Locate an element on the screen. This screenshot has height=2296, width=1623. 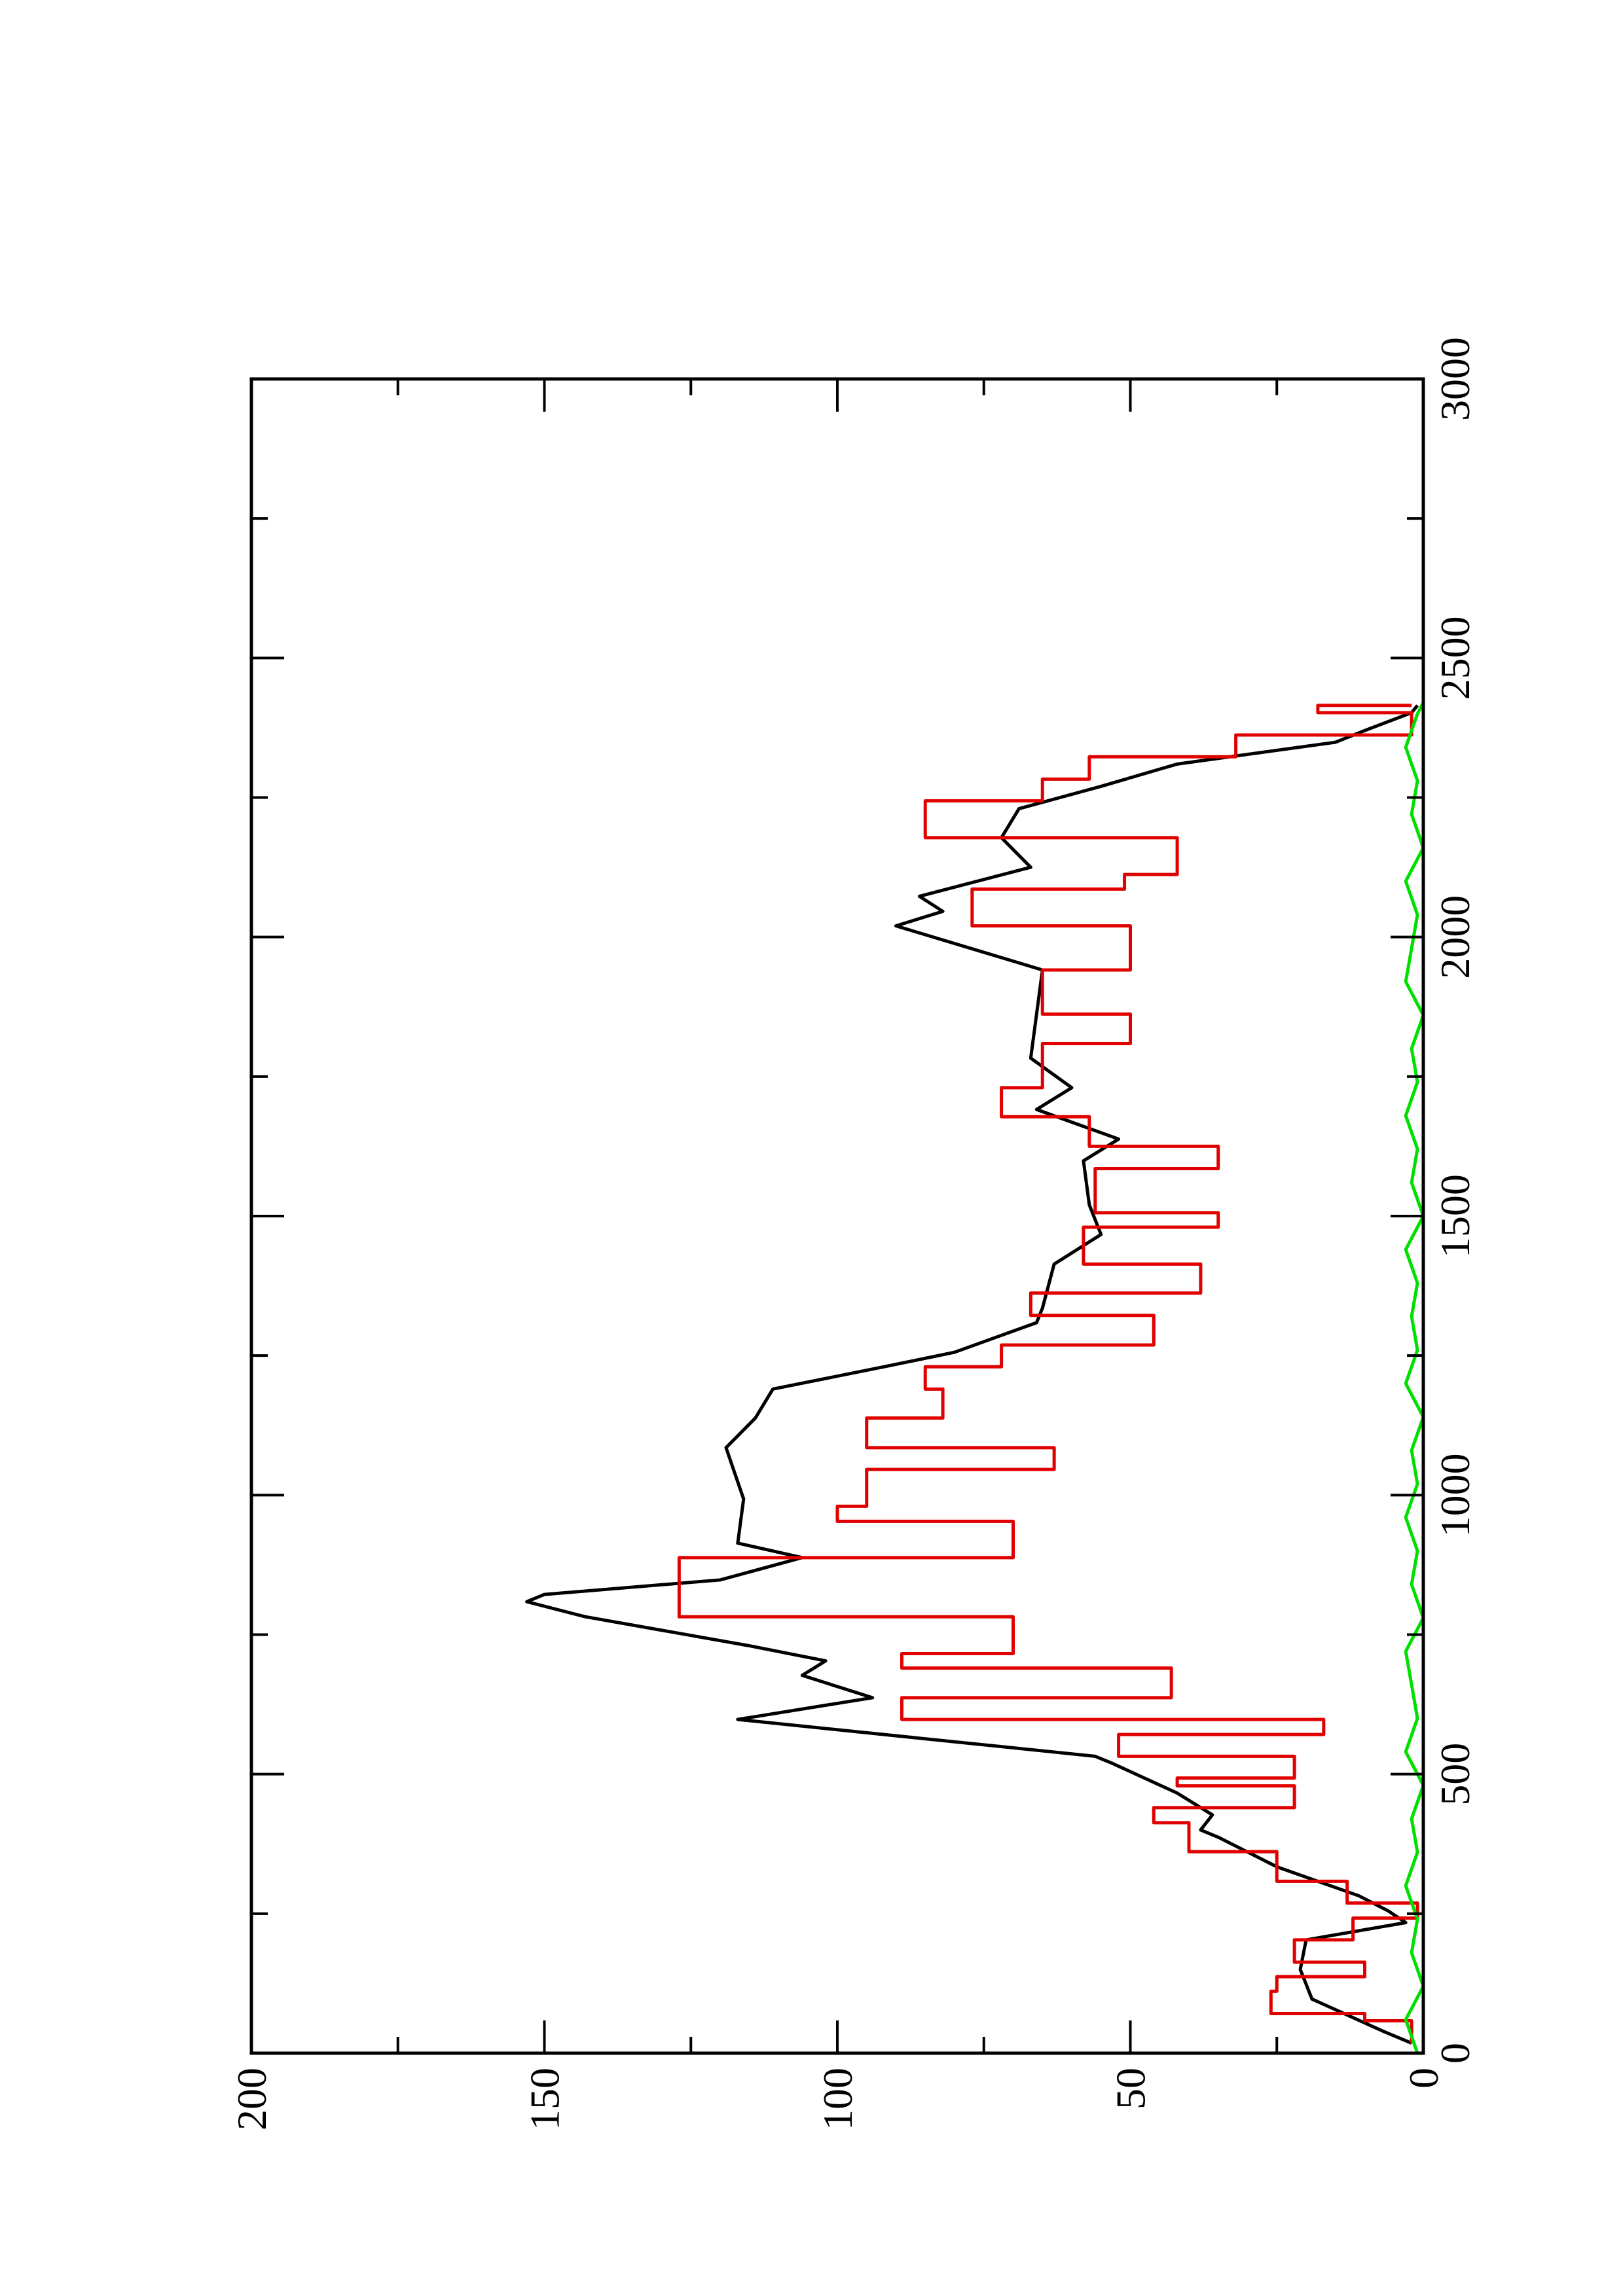
data-line is located at coordinates (1414, 1378).